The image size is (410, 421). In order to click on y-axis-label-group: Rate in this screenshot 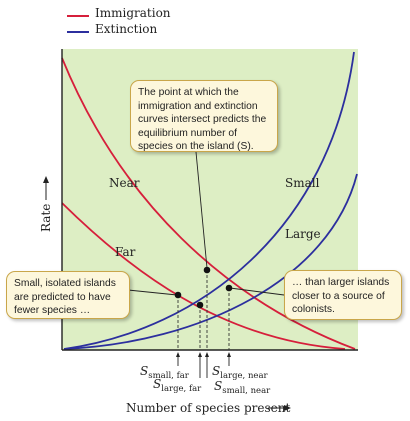, I will do `click(46, 218)`.